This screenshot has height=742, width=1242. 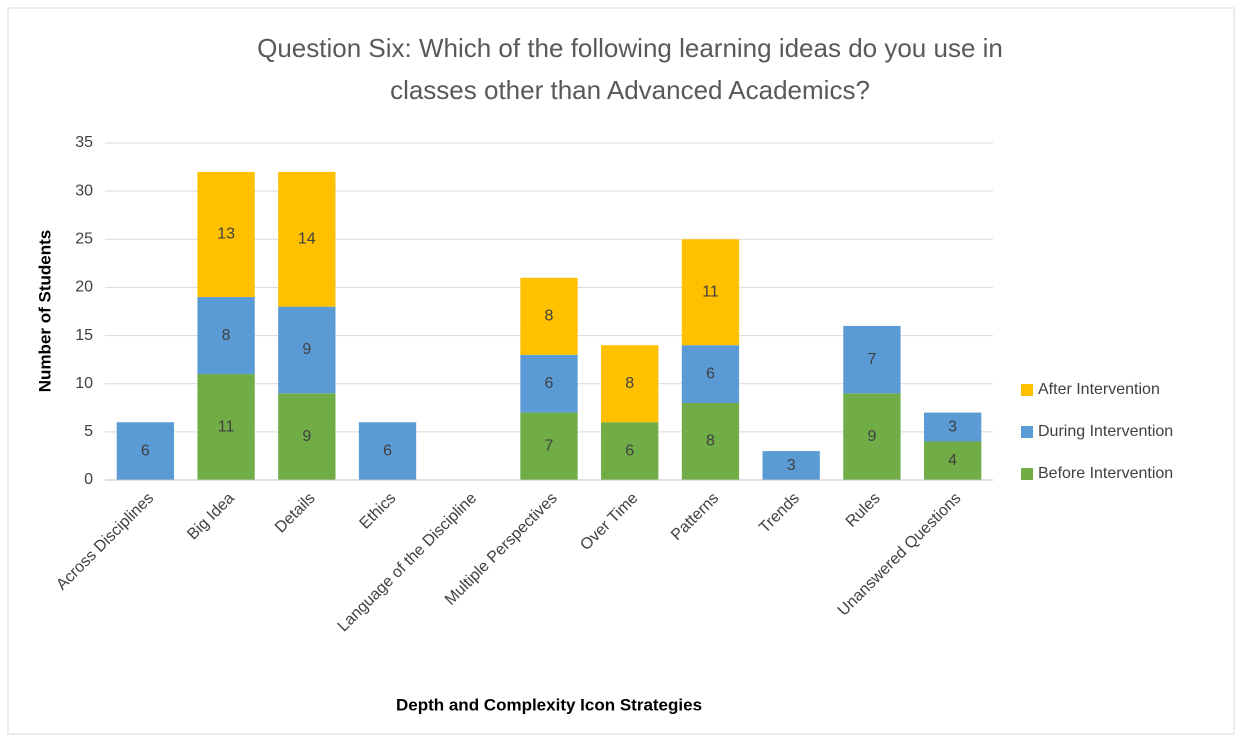 What do you see at coordinates (44, 311) in the screenshot?
I see `y-axis-title: Number of Students` at bounding box center [44, 311].